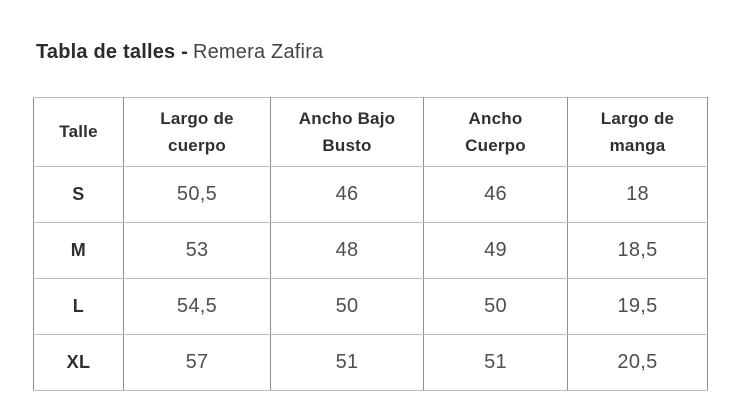 This screenshot has height=412, width=730. Describe the element at coordinates (78, 250) in the screenshot. I see `size-cell: M` at that location.